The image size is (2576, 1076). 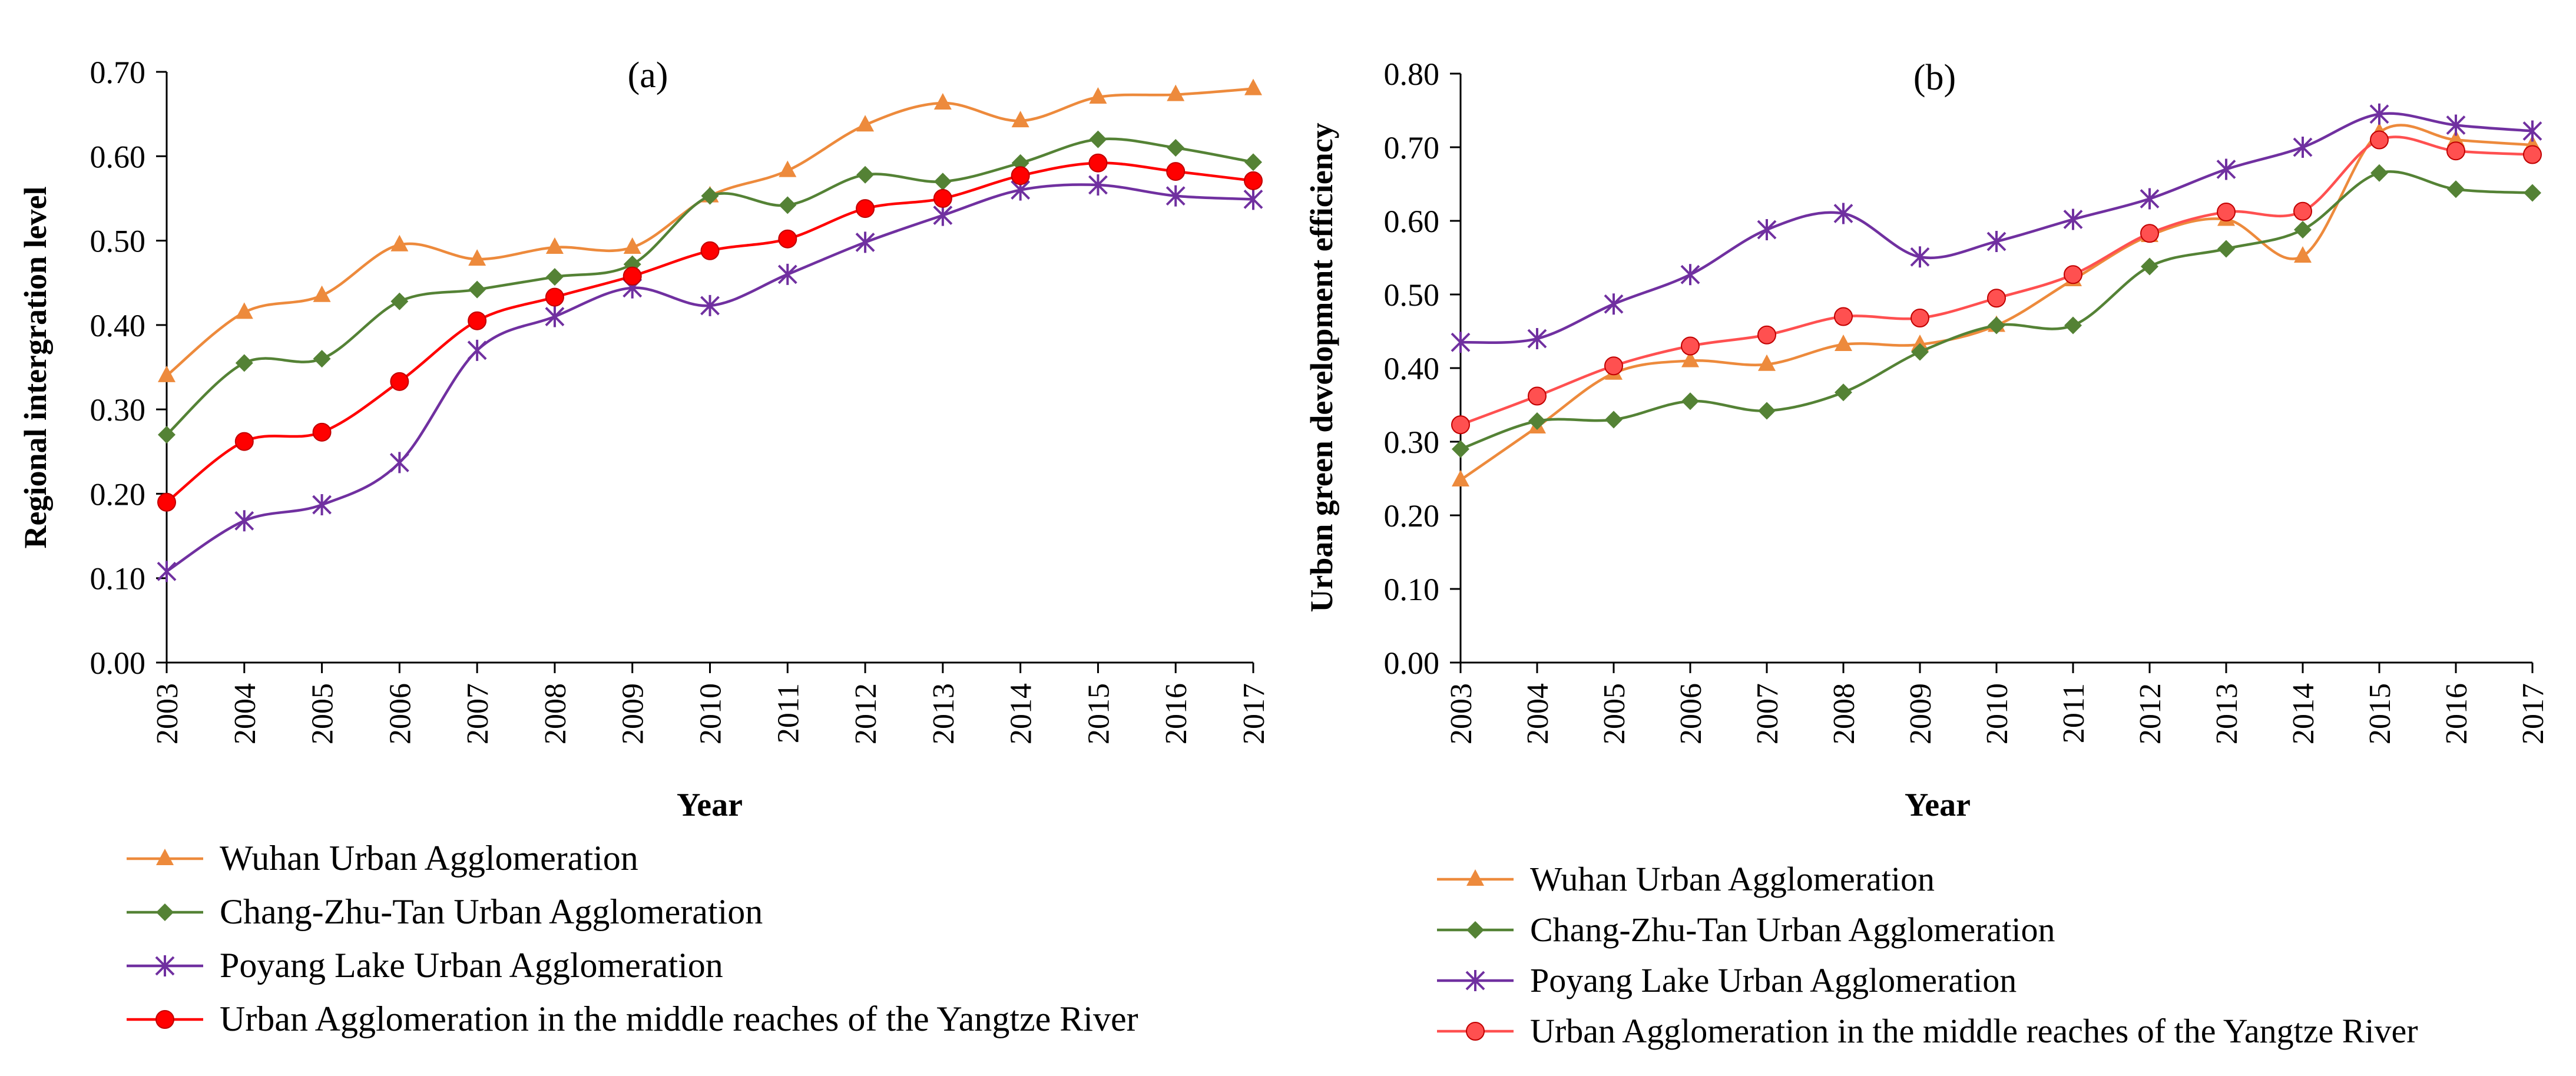 I want to click on chart-b-legend-item: Wuhan Urban Agglomeration, so click(x=1686, y=879).